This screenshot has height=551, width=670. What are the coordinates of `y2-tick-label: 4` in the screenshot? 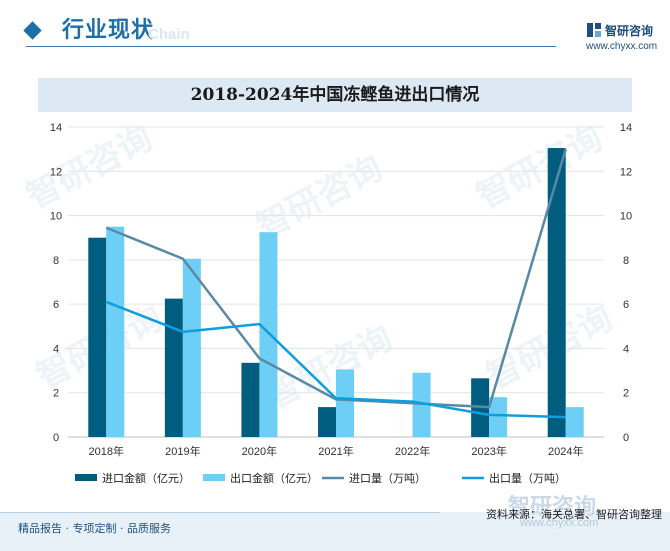 It's located at (626, 349).